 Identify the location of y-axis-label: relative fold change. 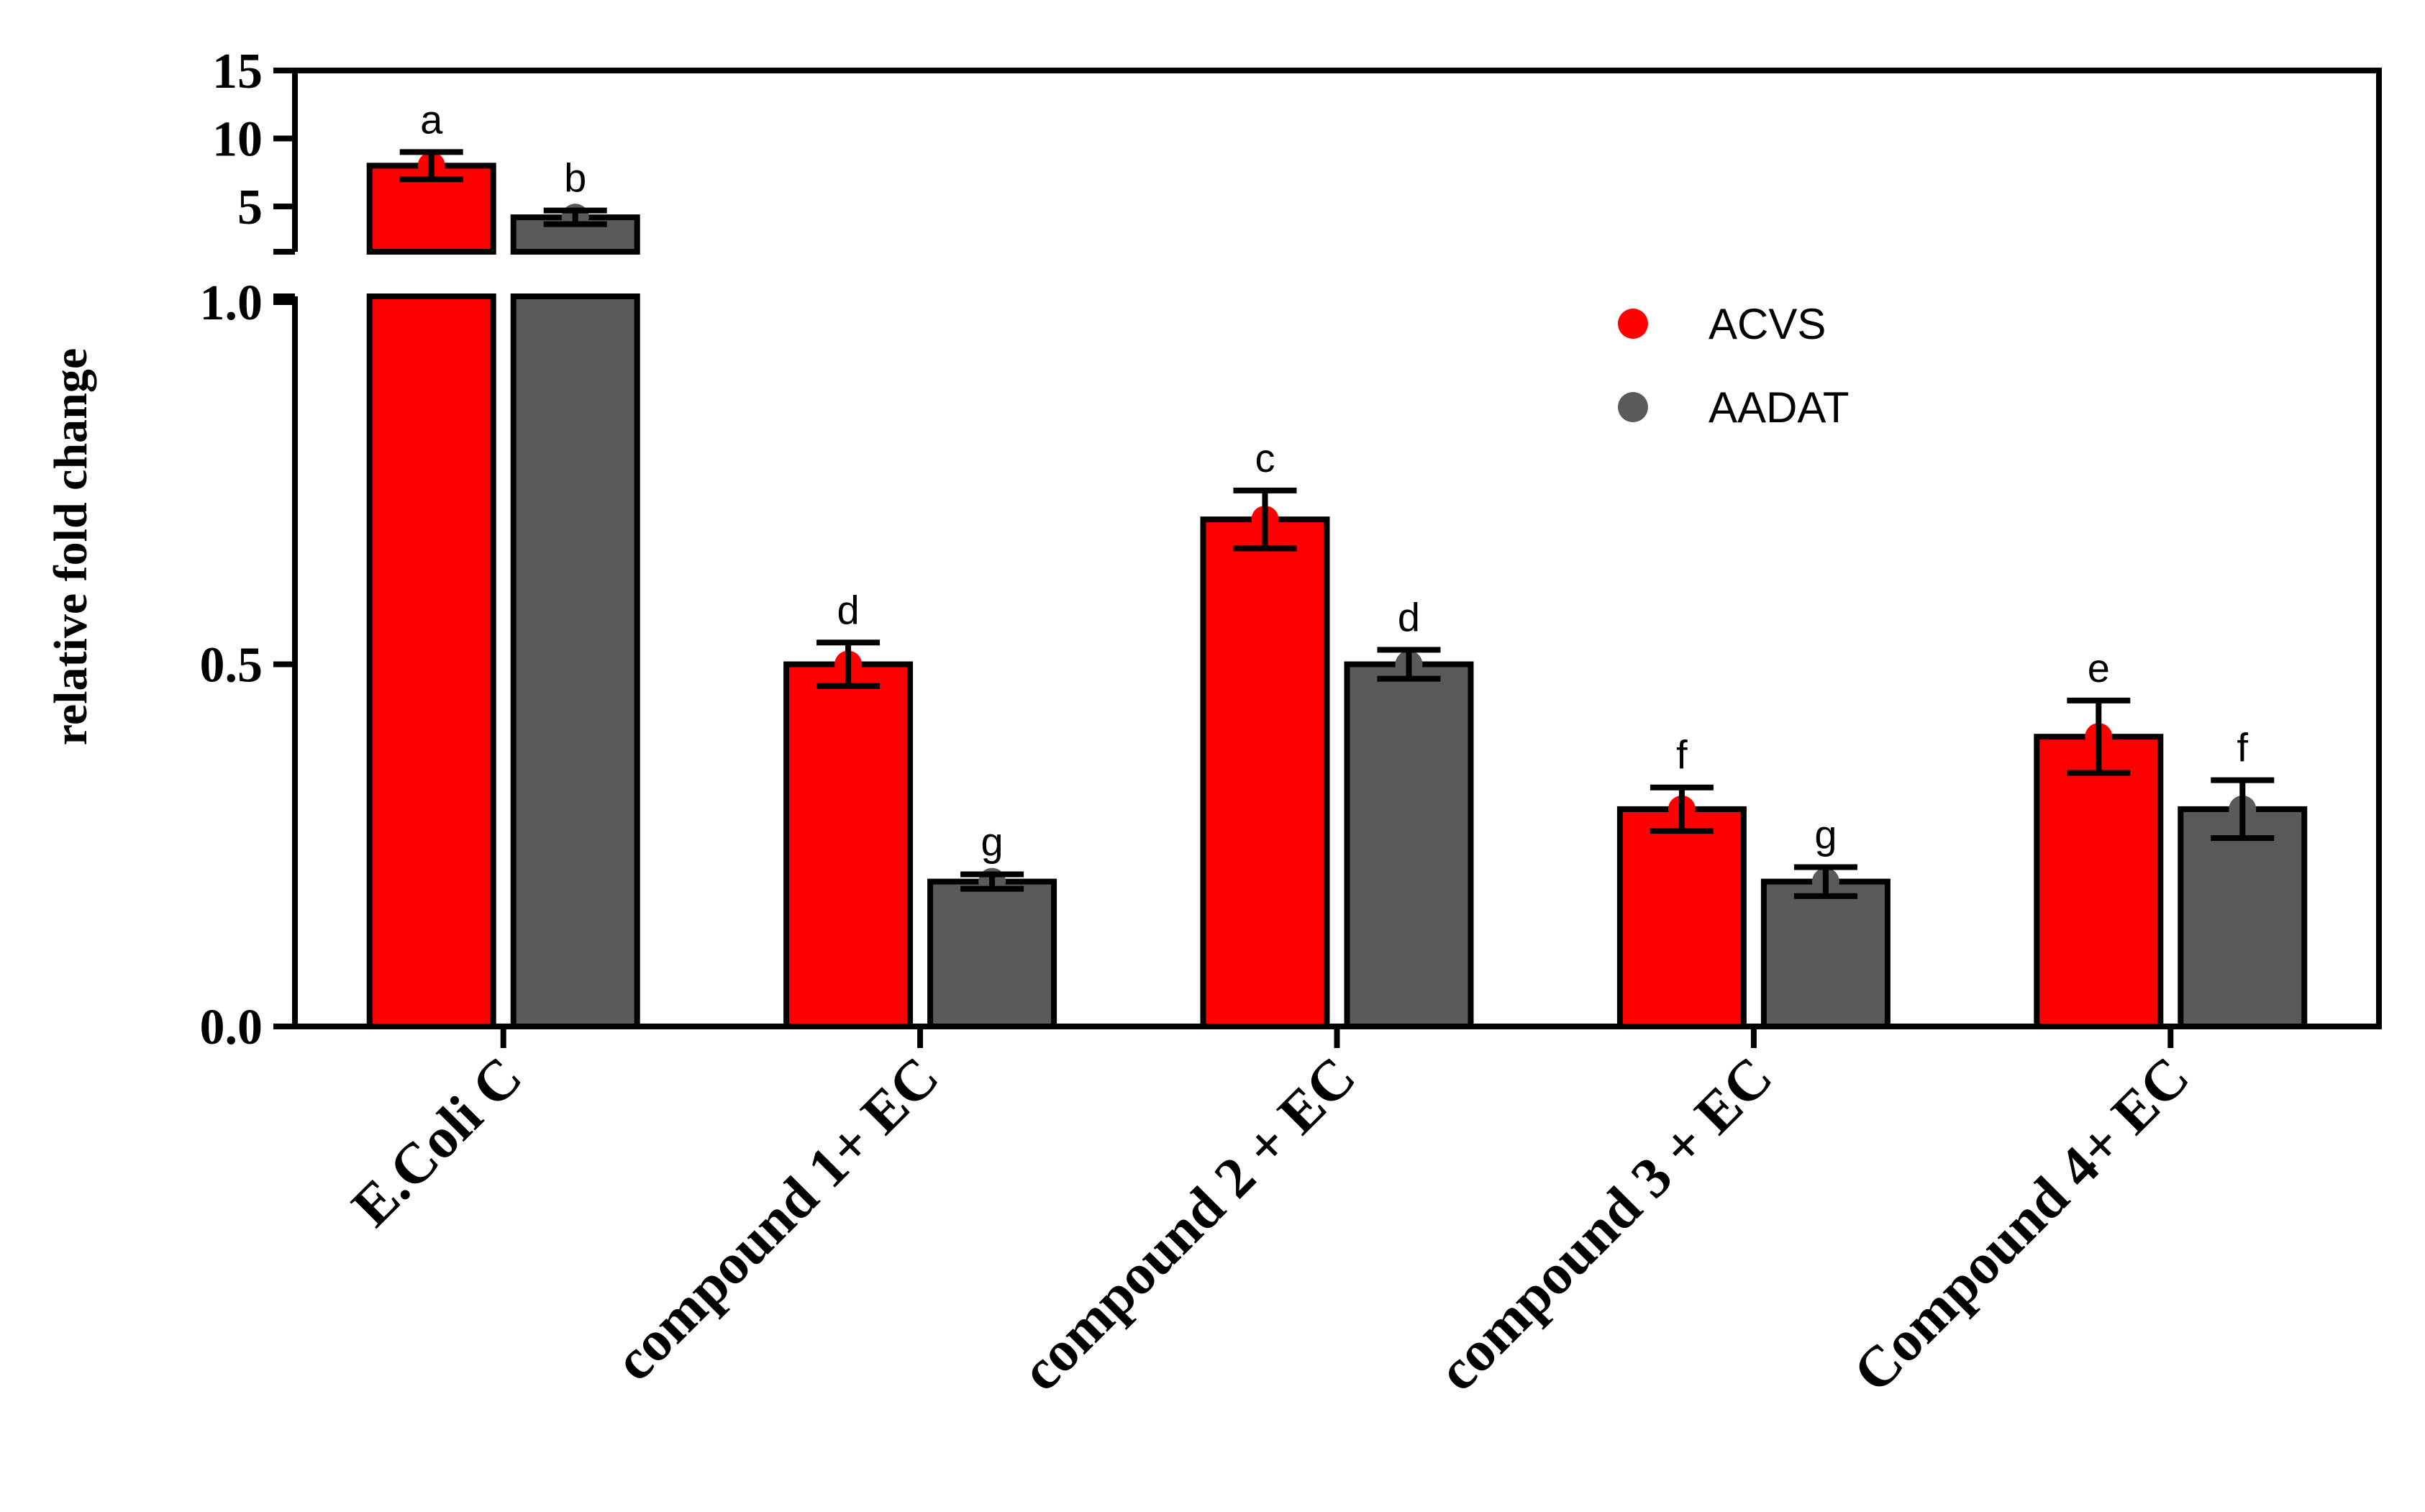
(71, 546).